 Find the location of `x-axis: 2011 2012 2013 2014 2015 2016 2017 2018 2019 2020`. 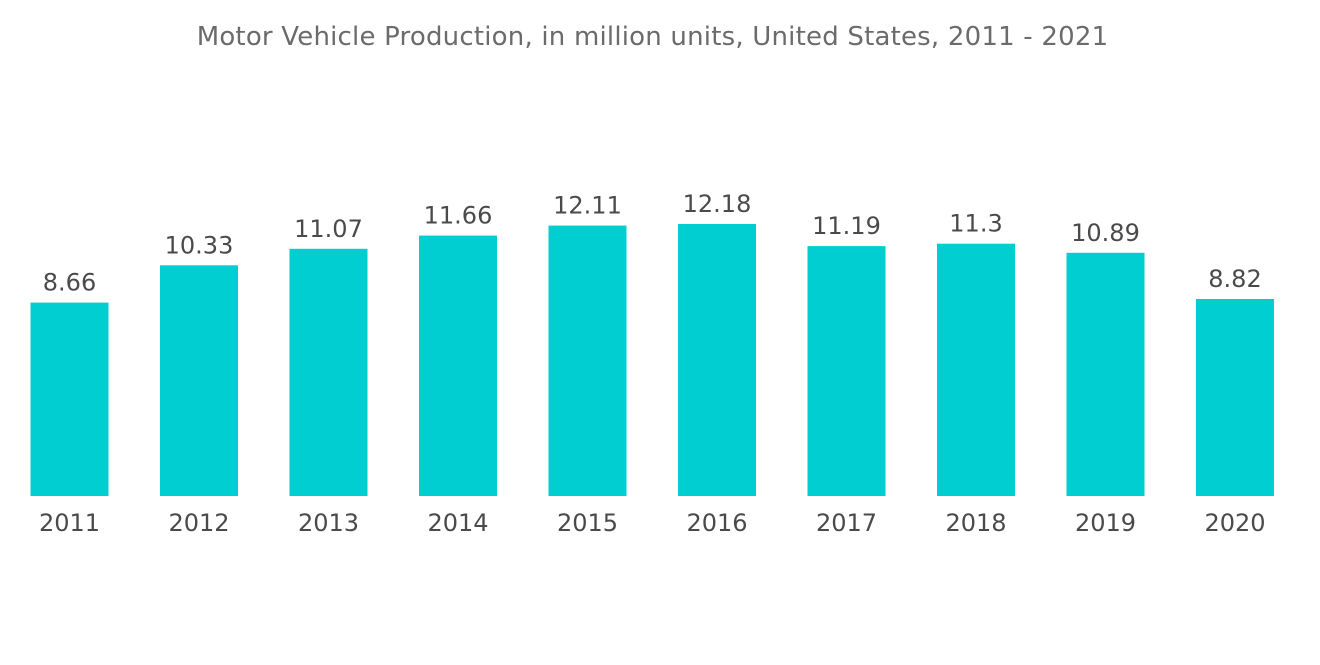

x-axis: 2011 2012 2013 2014 2015 2016 2017 2018 2019 2020 is located at coordinates (652, 523).